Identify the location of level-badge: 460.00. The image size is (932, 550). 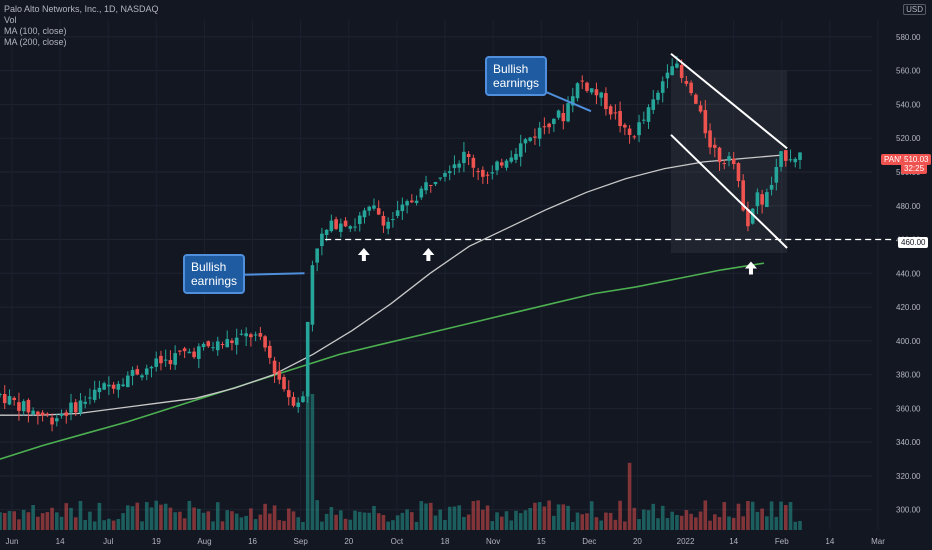
(913, 242).